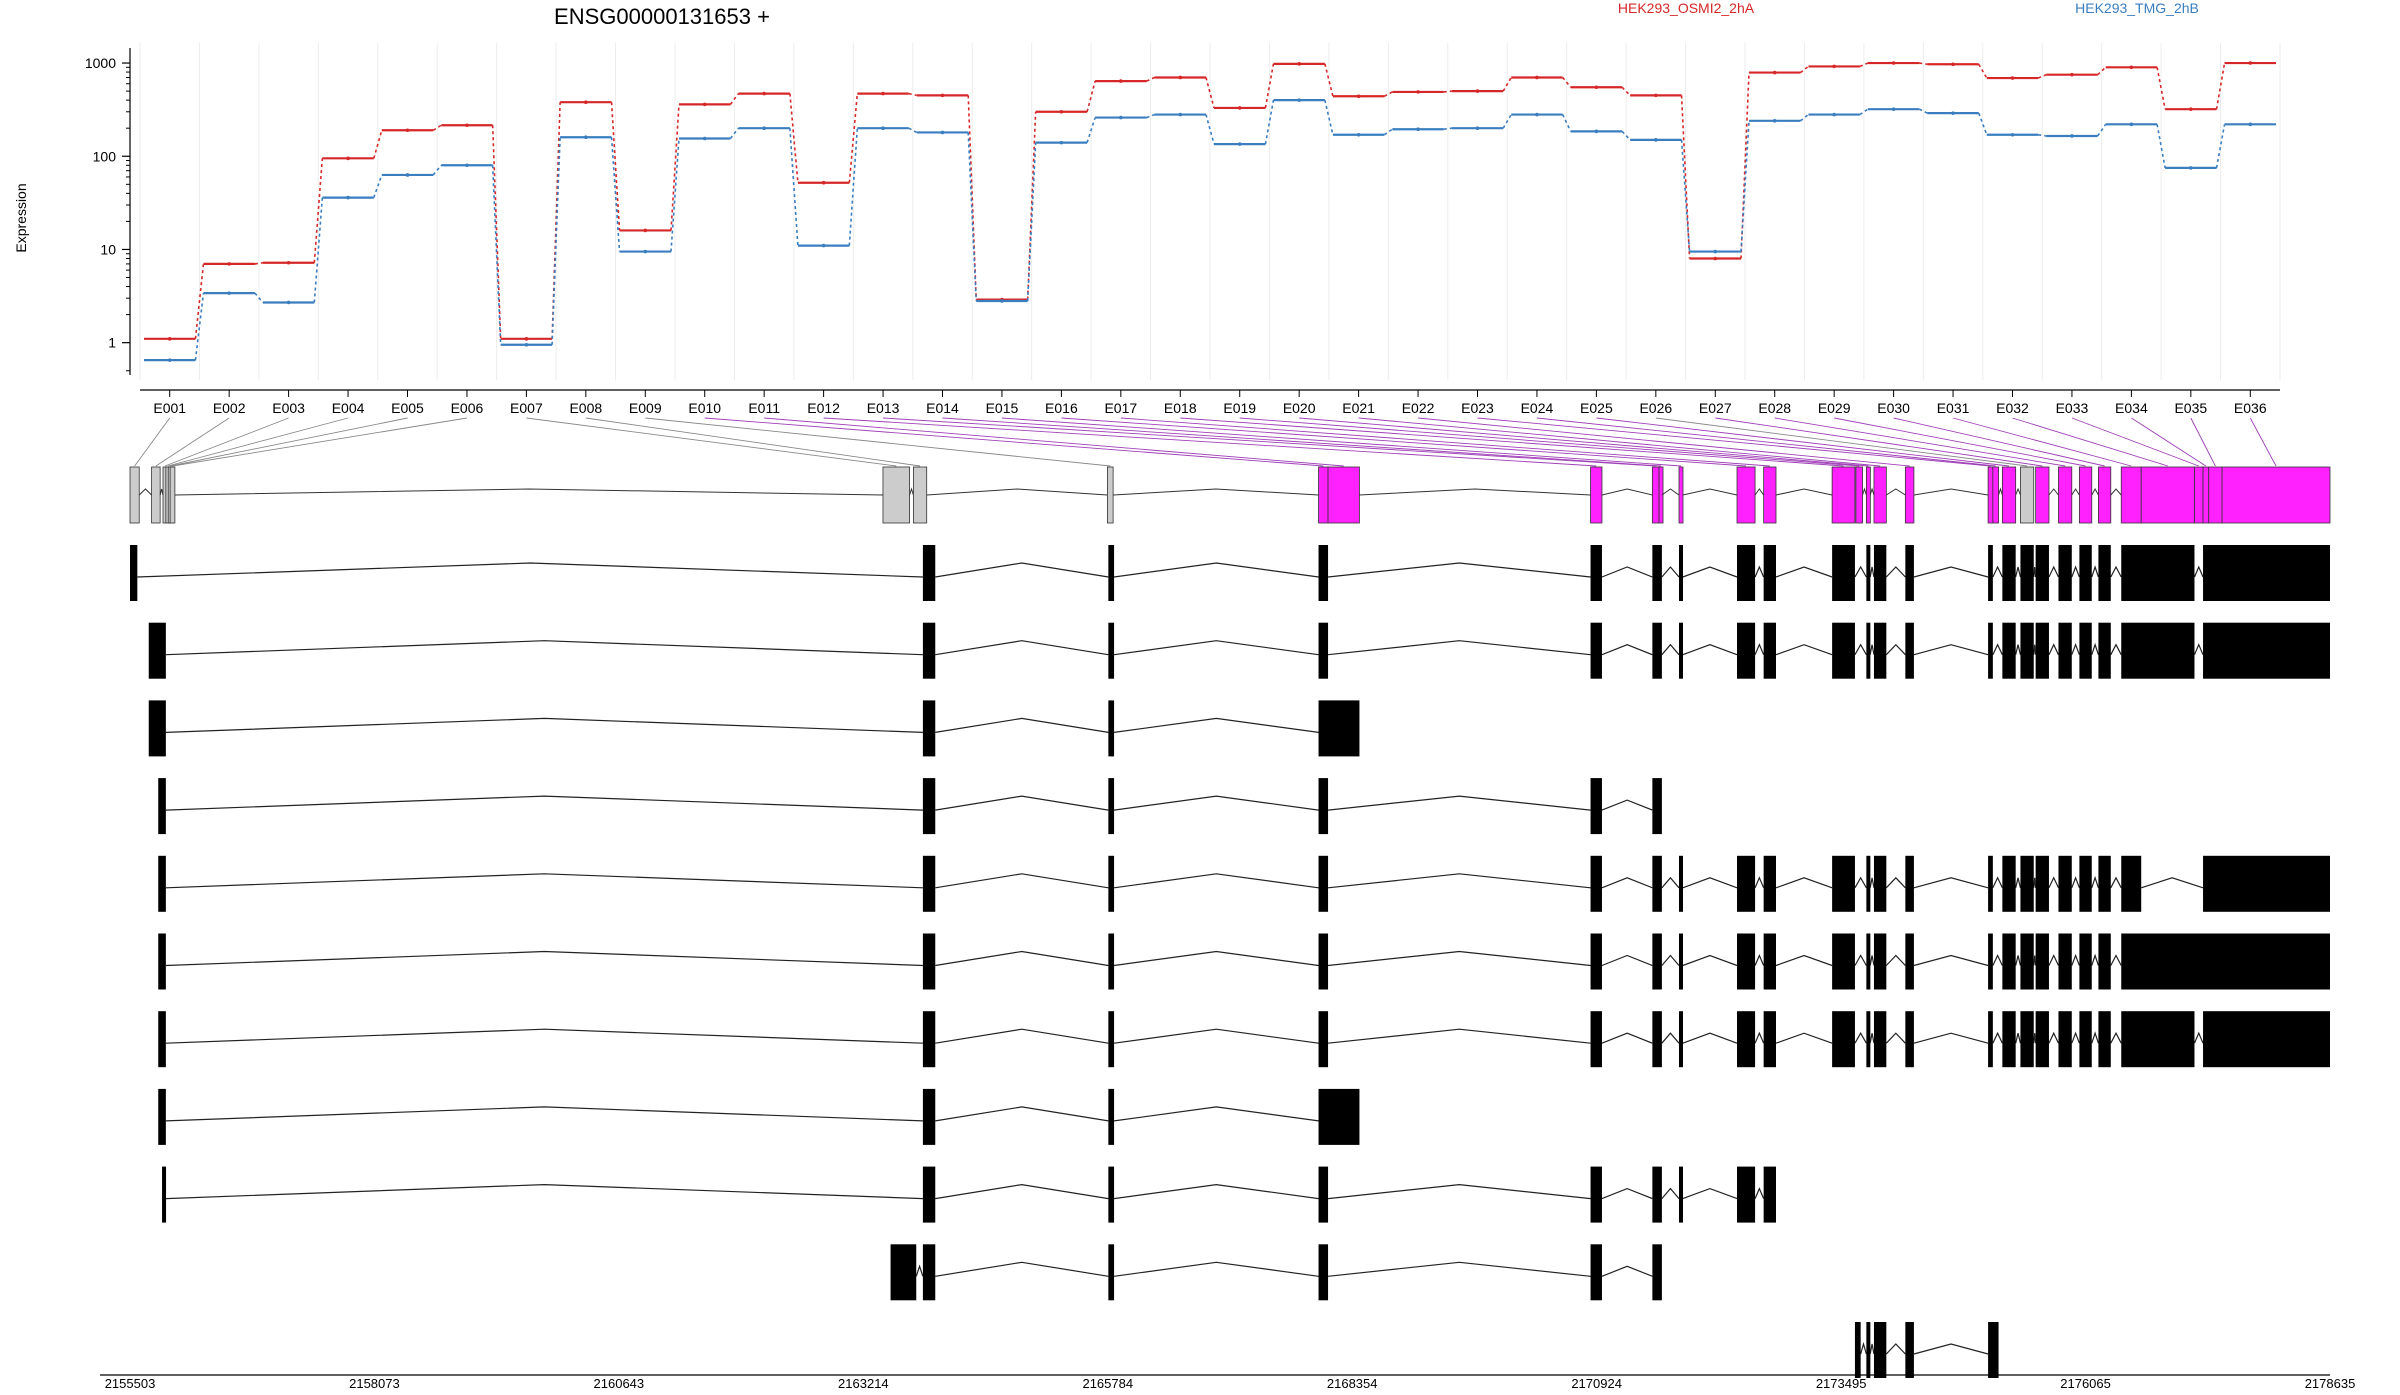 The image size is (2400, 1395). What do you see at coordinates (1230, 495) in the screenshot?
I see `gene-model-layer` at bounding box center [1230, 495].